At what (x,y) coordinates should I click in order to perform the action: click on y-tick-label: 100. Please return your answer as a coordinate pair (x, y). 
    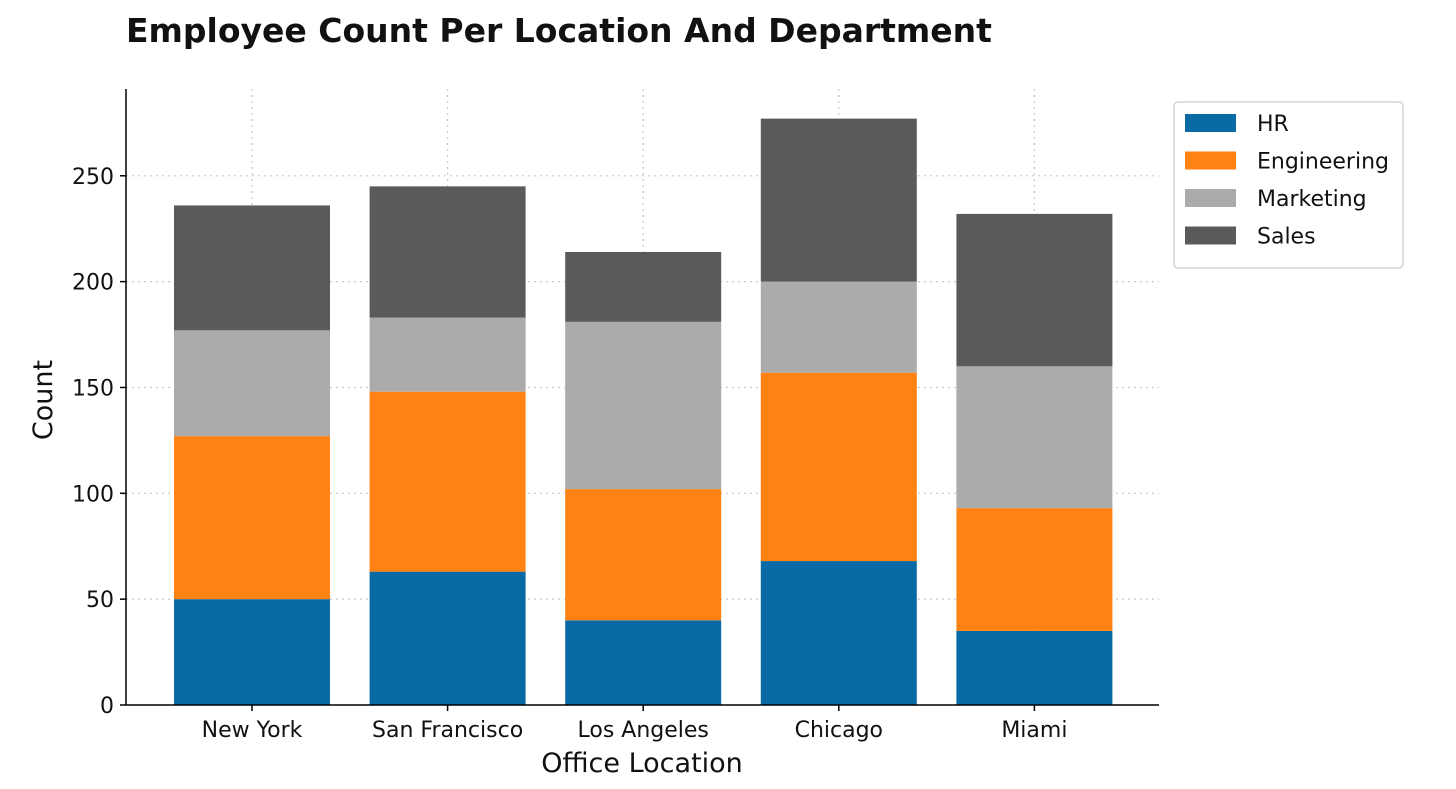
    Looking at the image, I should click on (93, 494).